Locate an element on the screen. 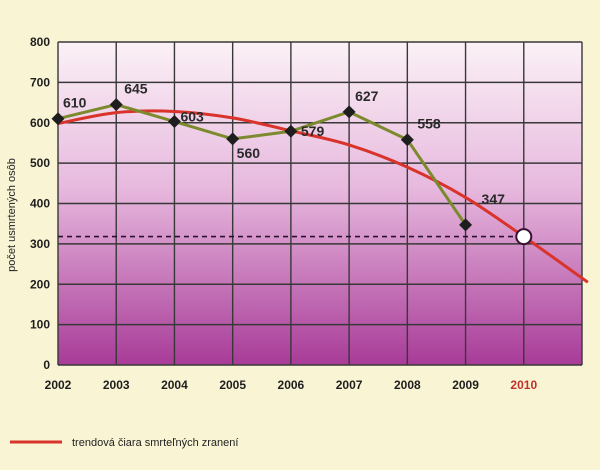  y-tick-label: 100 is located at coordinates (40, 325).